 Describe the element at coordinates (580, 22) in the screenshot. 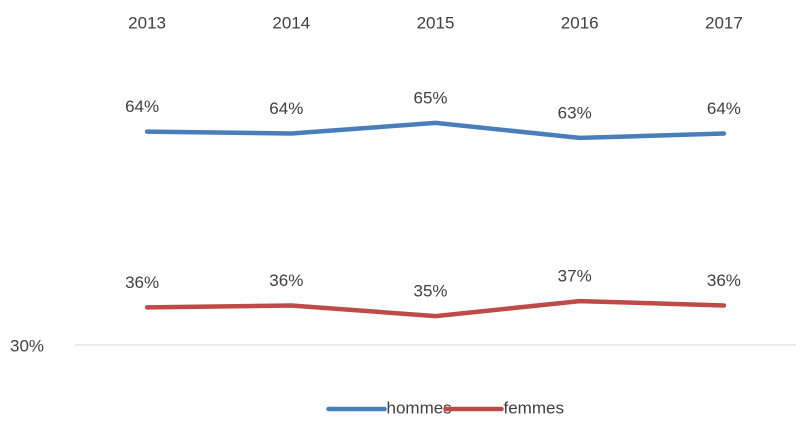

I see `x-tick-label: 2016` at that location.